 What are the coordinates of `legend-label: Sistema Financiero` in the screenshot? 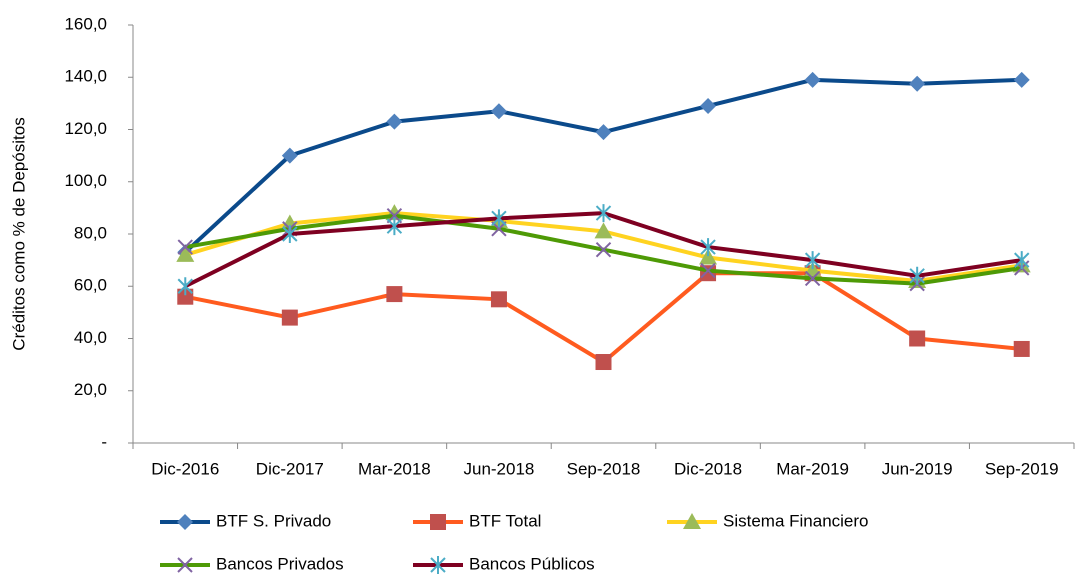 It's located at (796, 520).